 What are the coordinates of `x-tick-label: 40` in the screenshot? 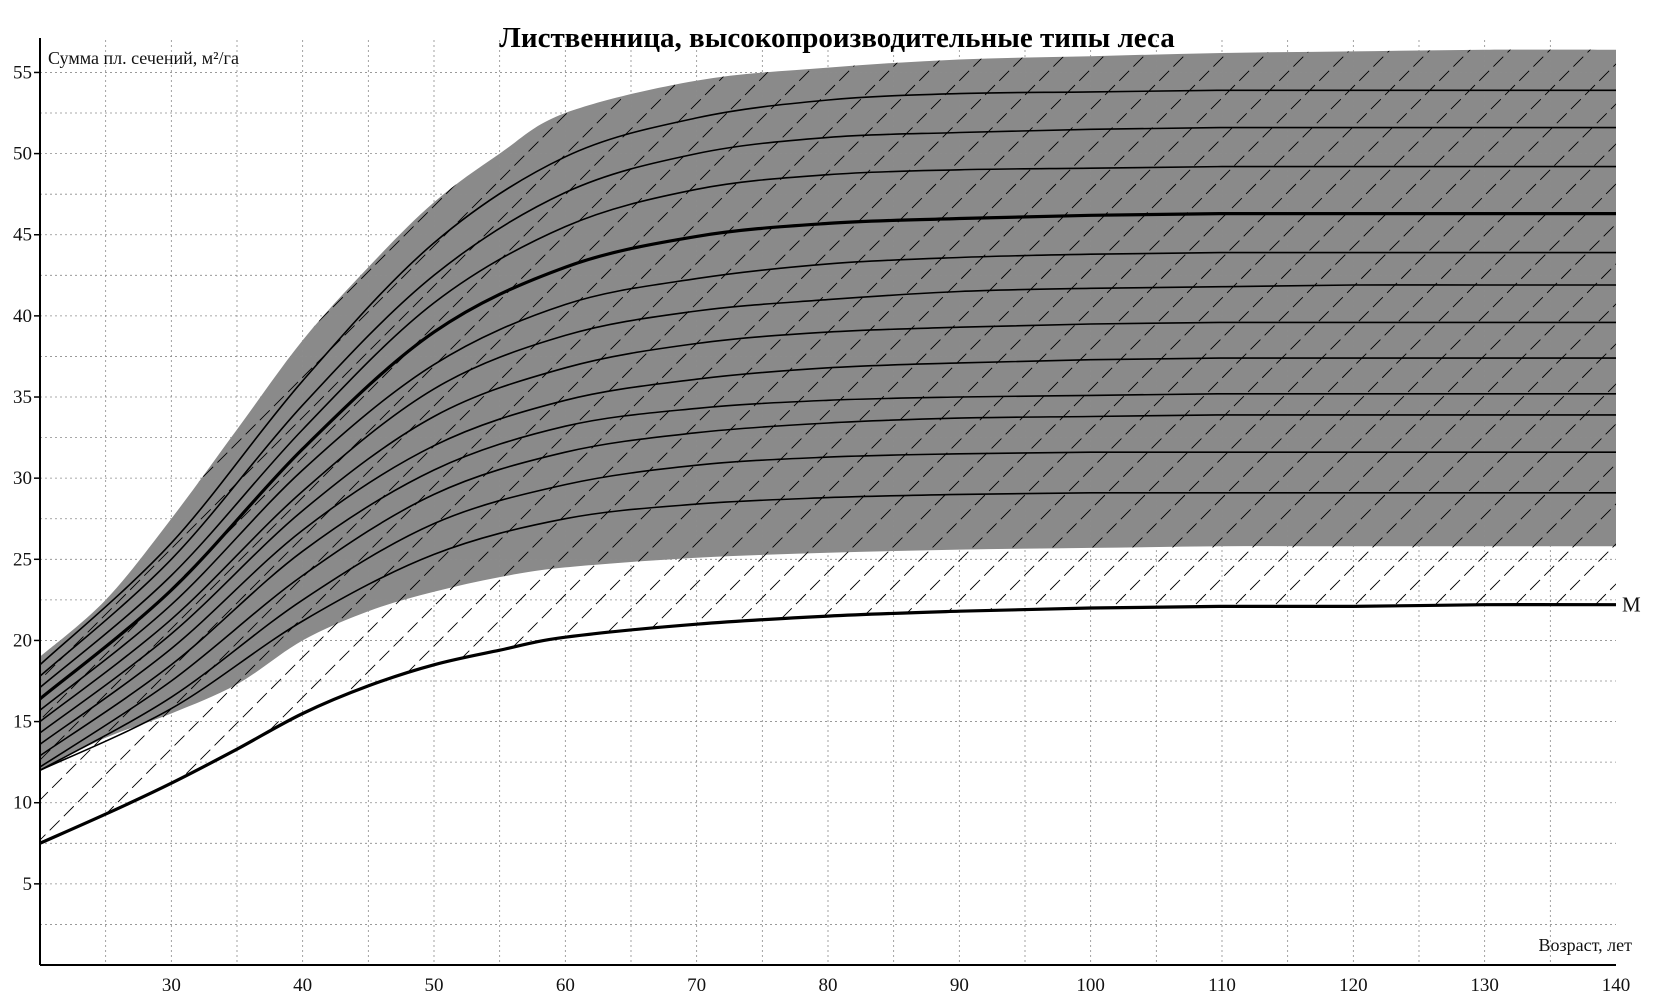 It's located at (302, 985).